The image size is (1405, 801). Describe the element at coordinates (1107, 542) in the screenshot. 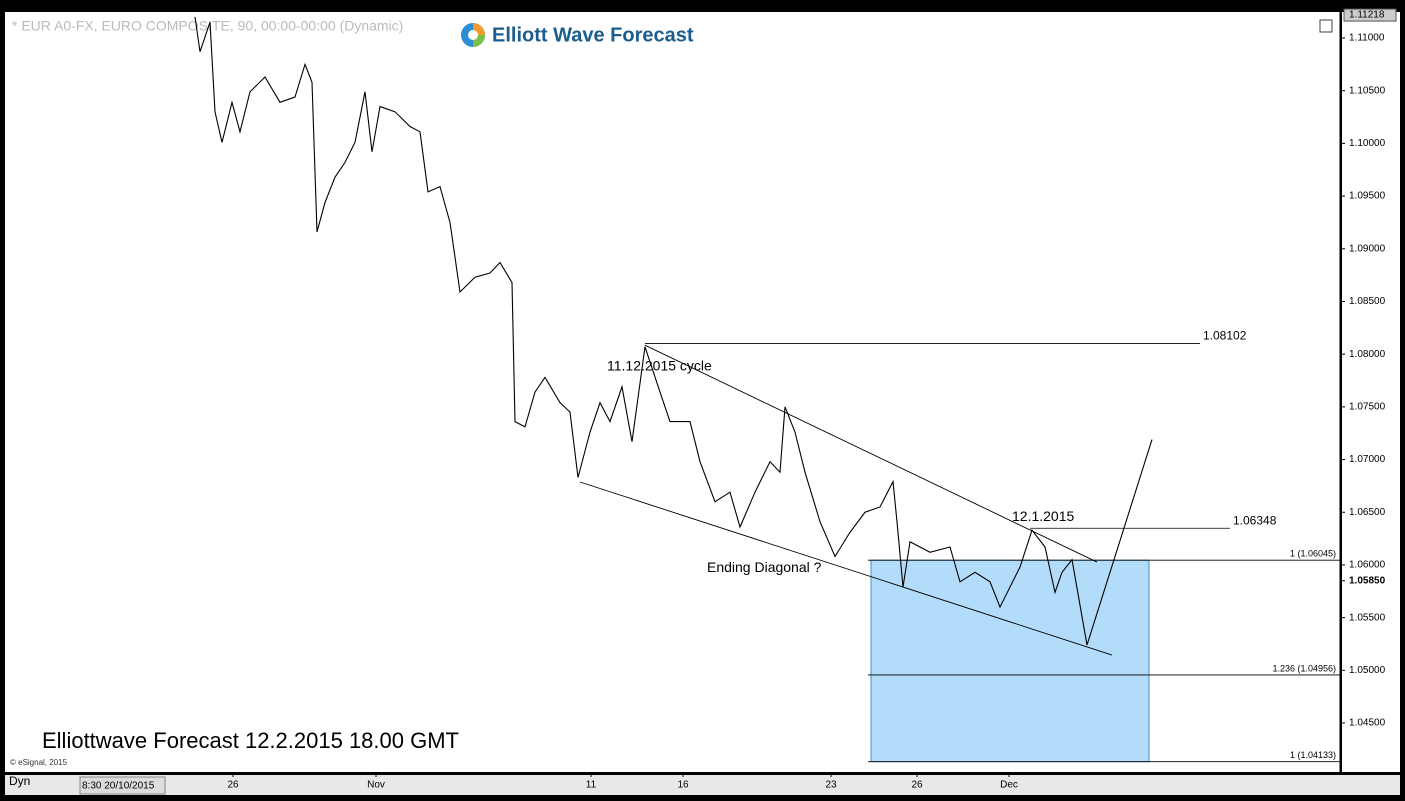

I see `price-line` at that location.